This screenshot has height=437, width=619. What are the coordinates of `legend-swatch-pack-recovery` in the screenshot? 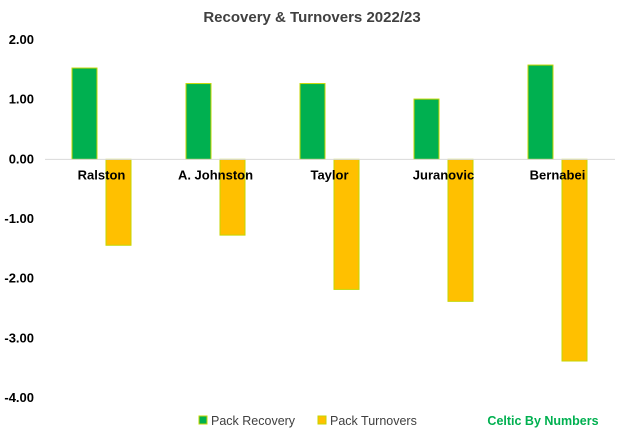 It's located at (203, 420).